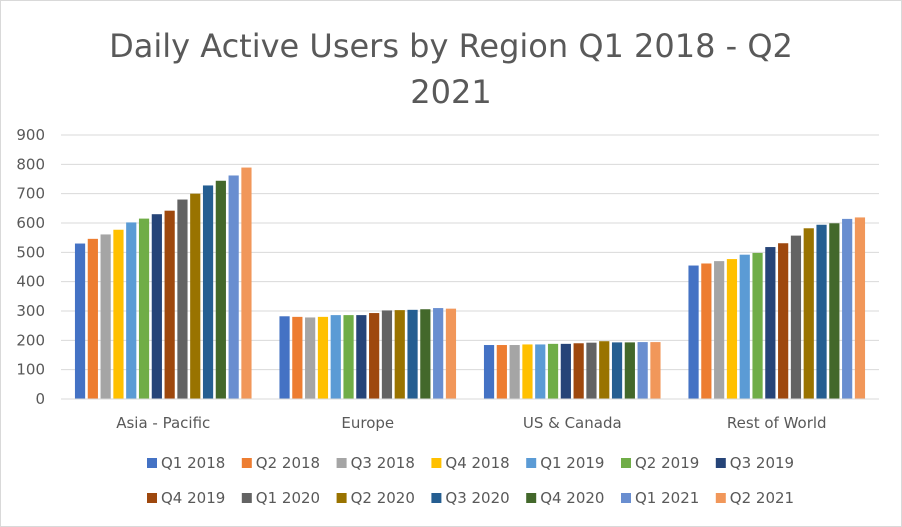 This screenshot has width=902, height=527. What do you see at coordinates (762, 498) in the screenshot?
I see `legend-label: Q2 2021` at bounding box center [762, 498].